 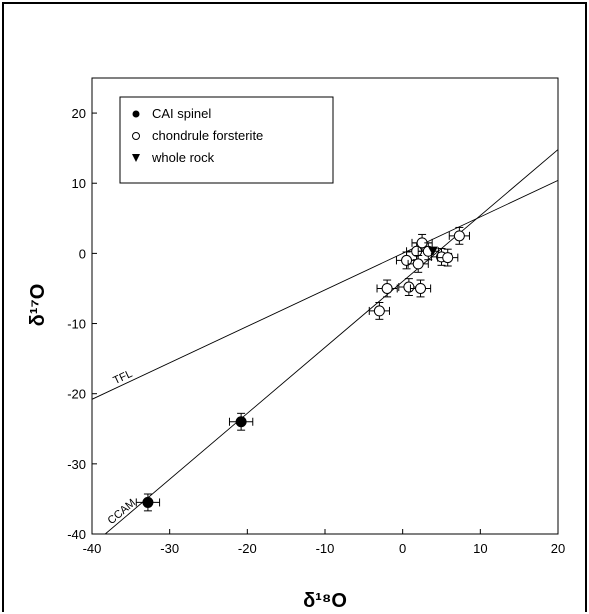 What do you see at coordinates (122, 377) in the screenshot?
I see `reference-line-label-tfl: TFL` at bounding box center [122, 377].